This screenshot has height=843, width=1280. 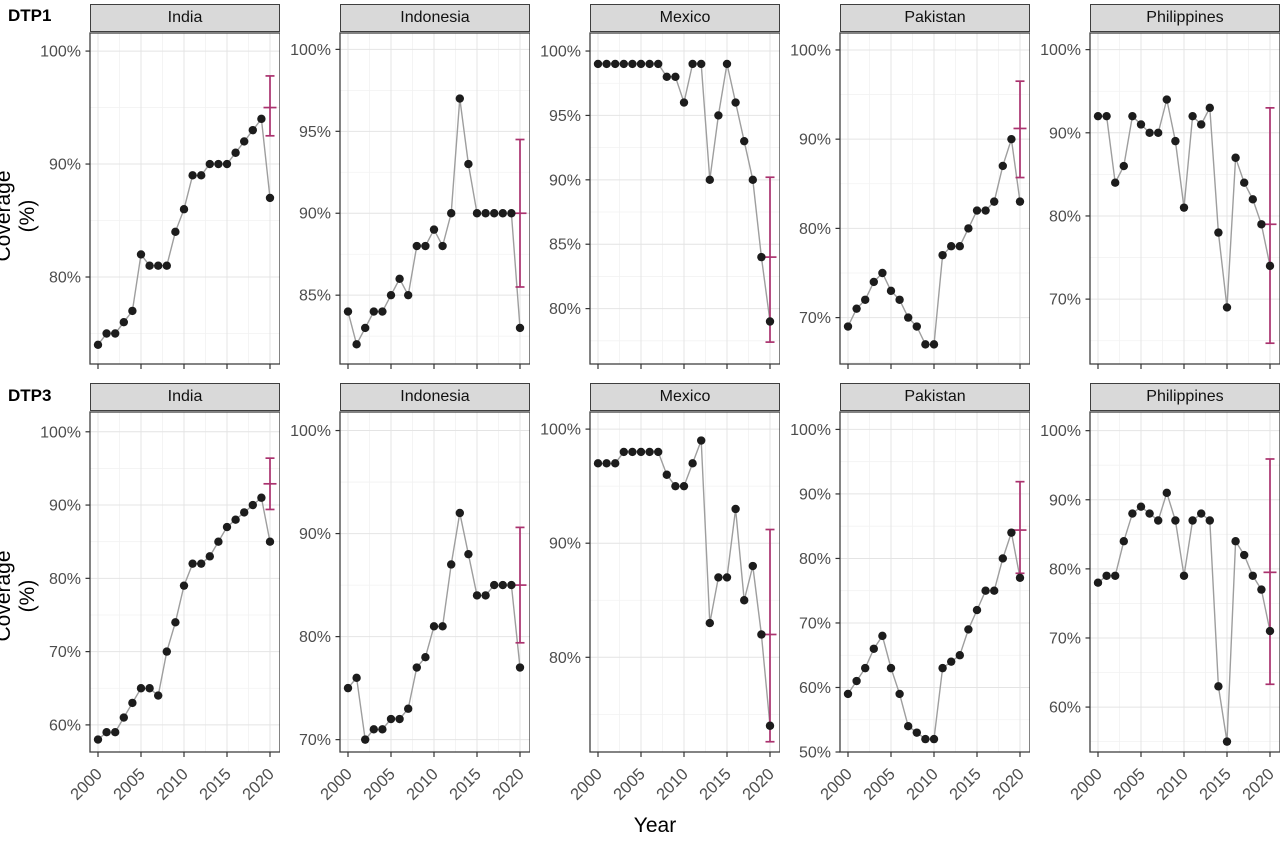 I want to click on facet-dtp3-indonesia: Indonesia 100% 90% 80% 70%, so click(x=405, y=571).